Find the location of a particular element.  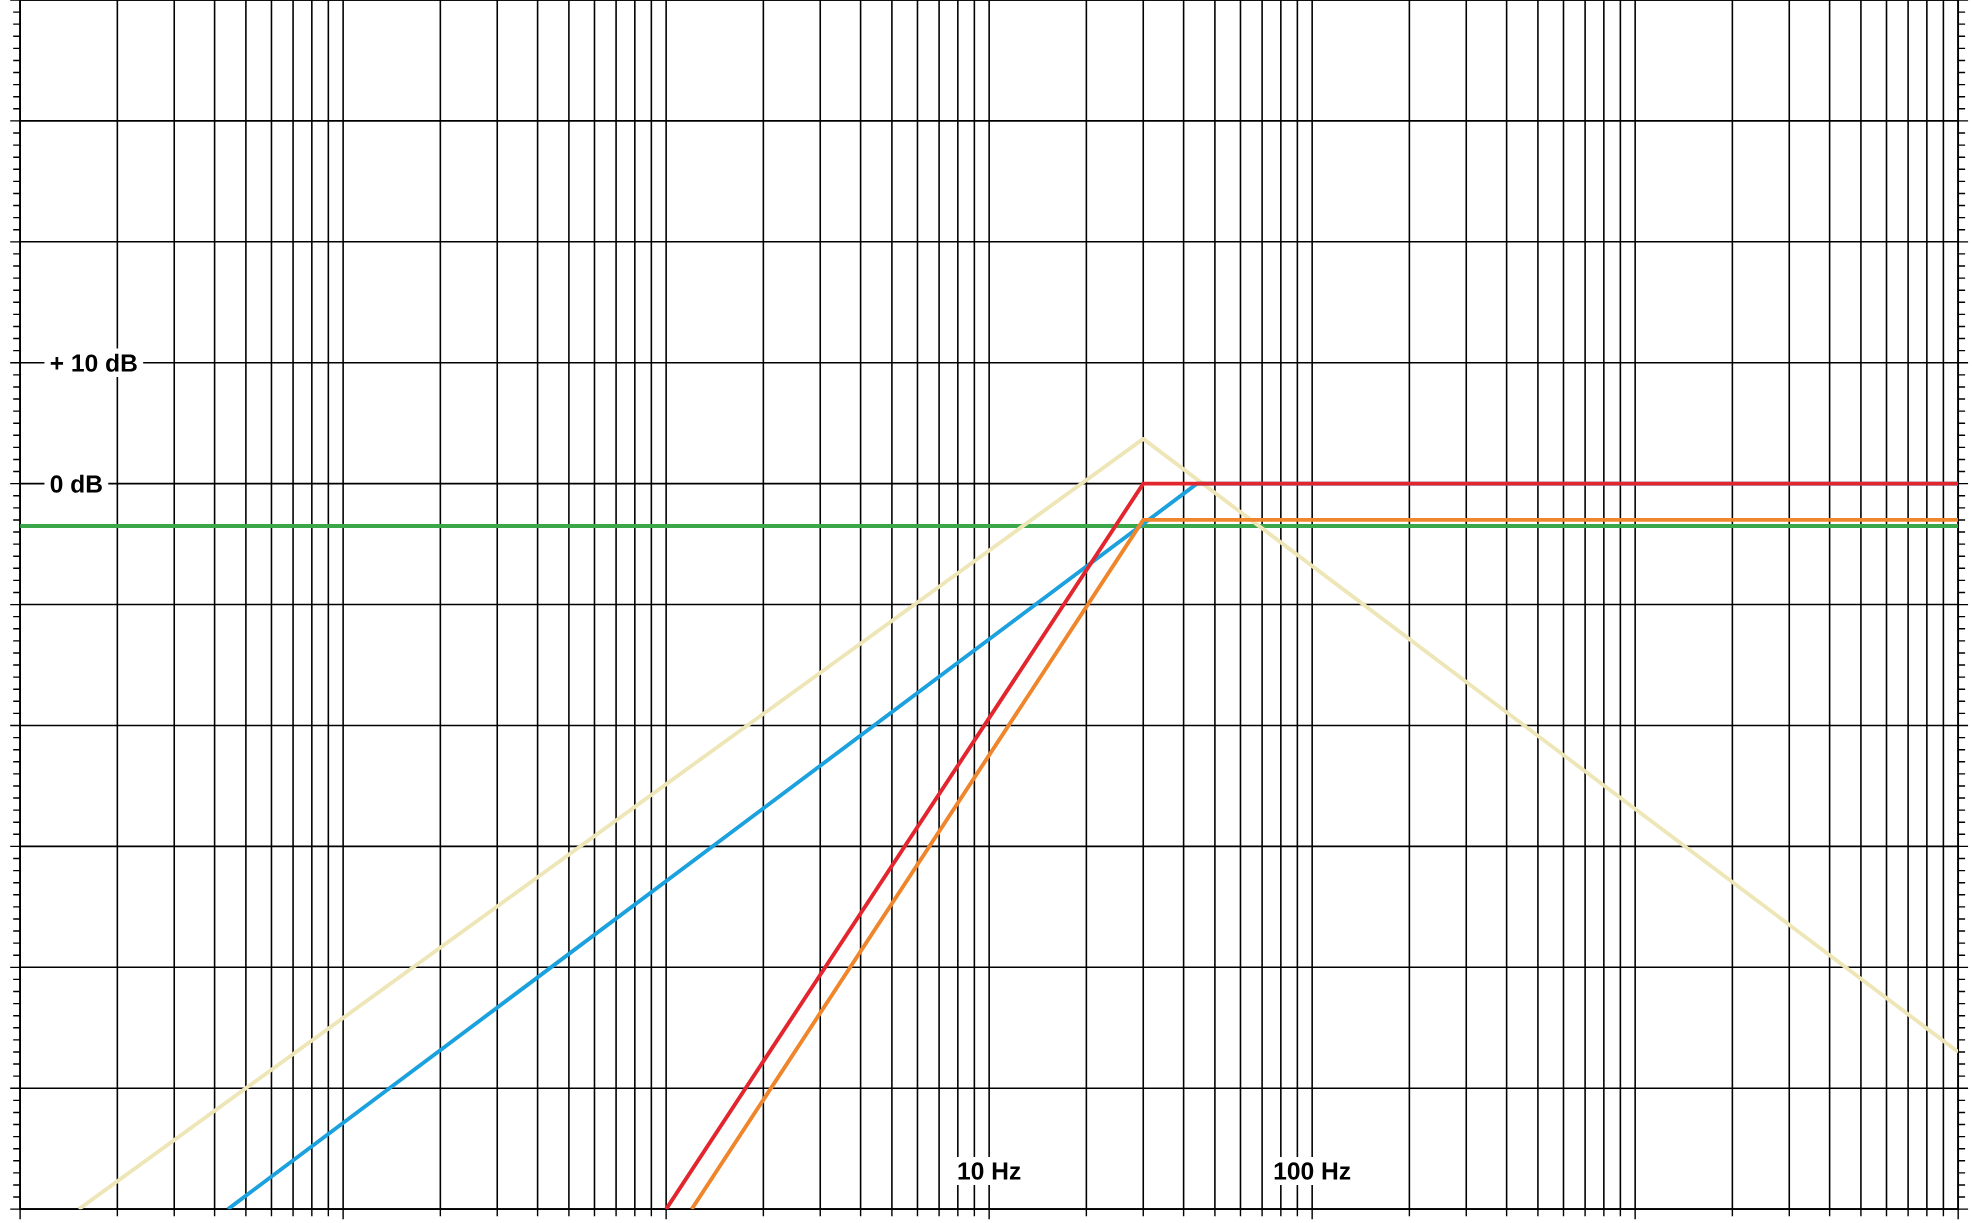

x-tick-label: 10 Hz is located at coordinates (989, 1171).